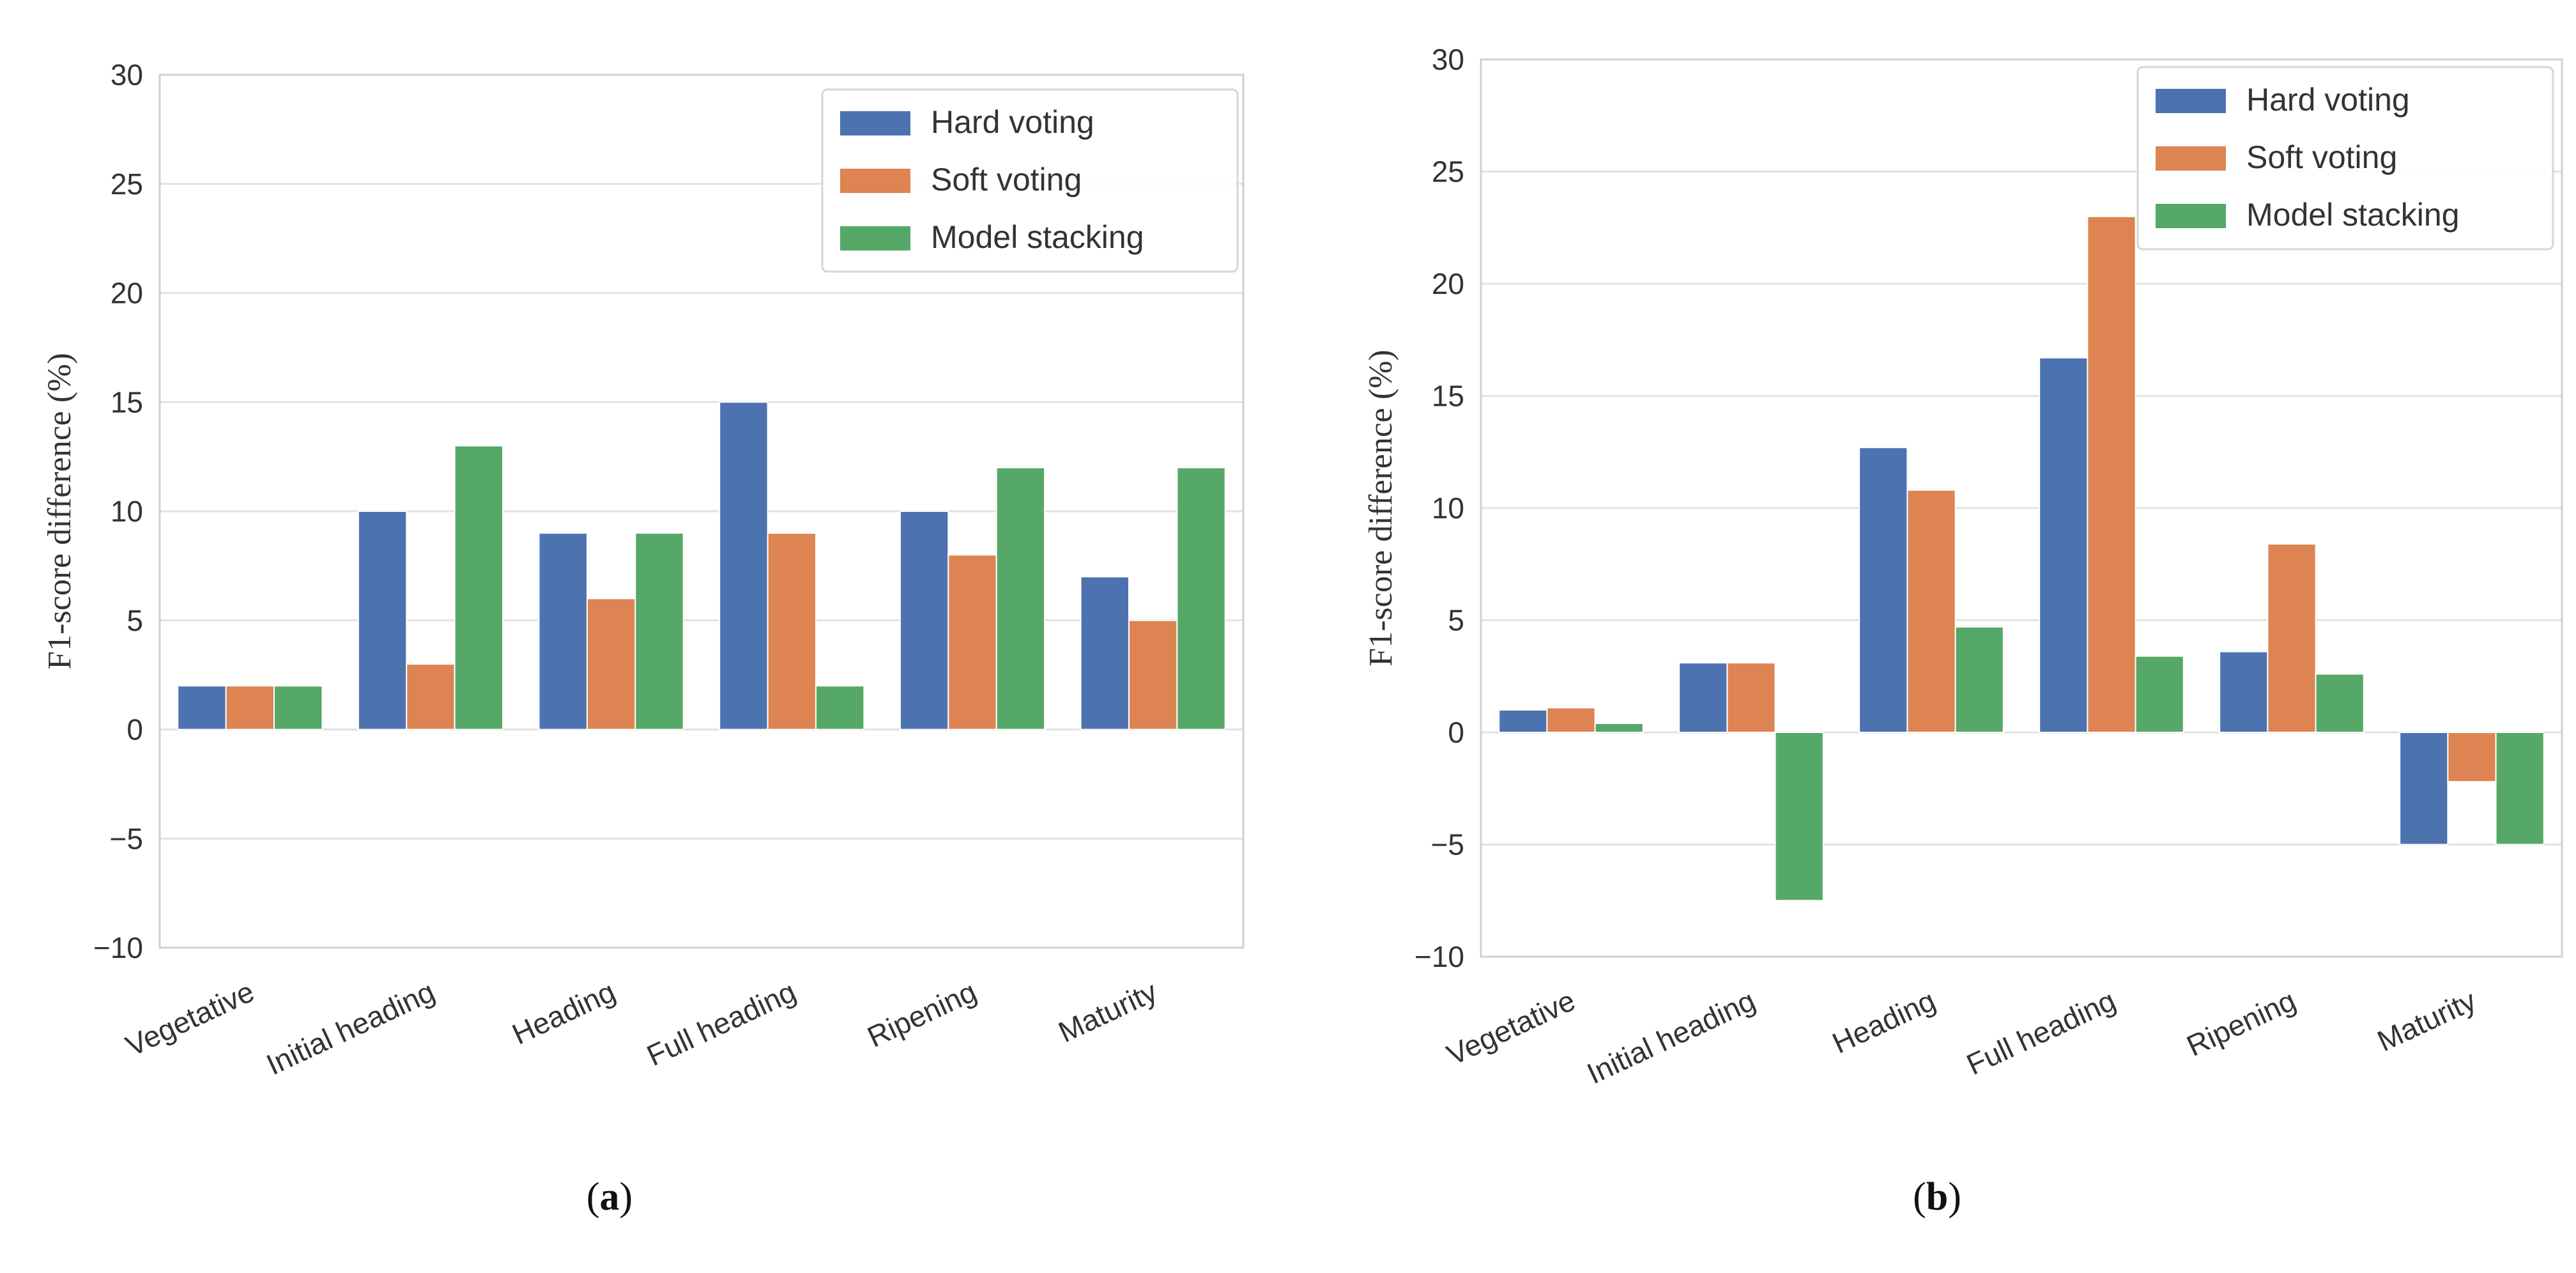 This screenshot has height=1273, width=2576. What do you see at coordinates (609, 1197) in the screenshot?
I see `caption-a: (a)` at bounding box center [609, 1197].